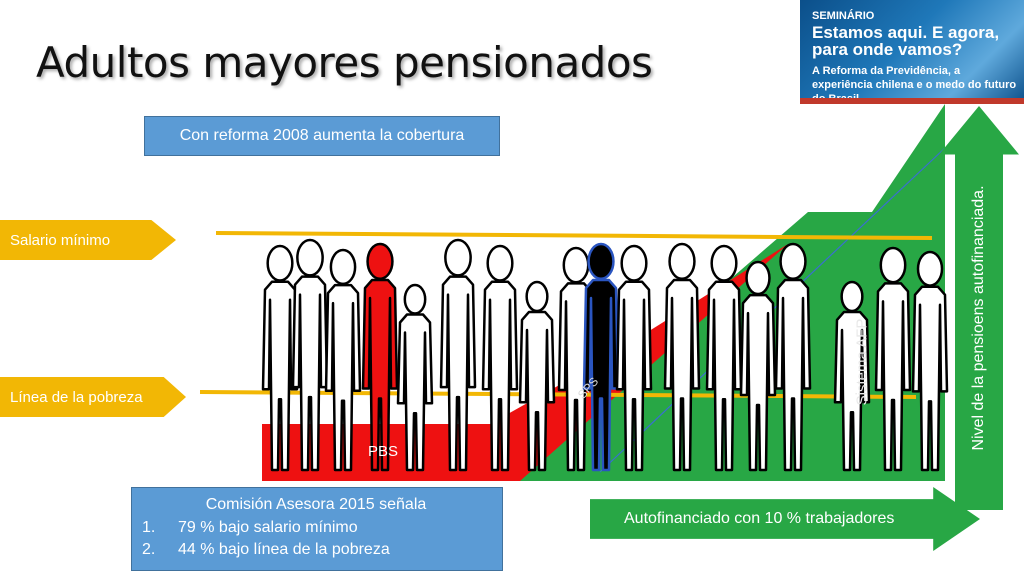 Image resolution: width=1024 pixels, height=576 pixels. What do you see at coordinates (906, 41) in the screenshot?
I see `banner-headline: Estamos aqui. E agora, para onde vamos?` at bounding box center [906, 41].